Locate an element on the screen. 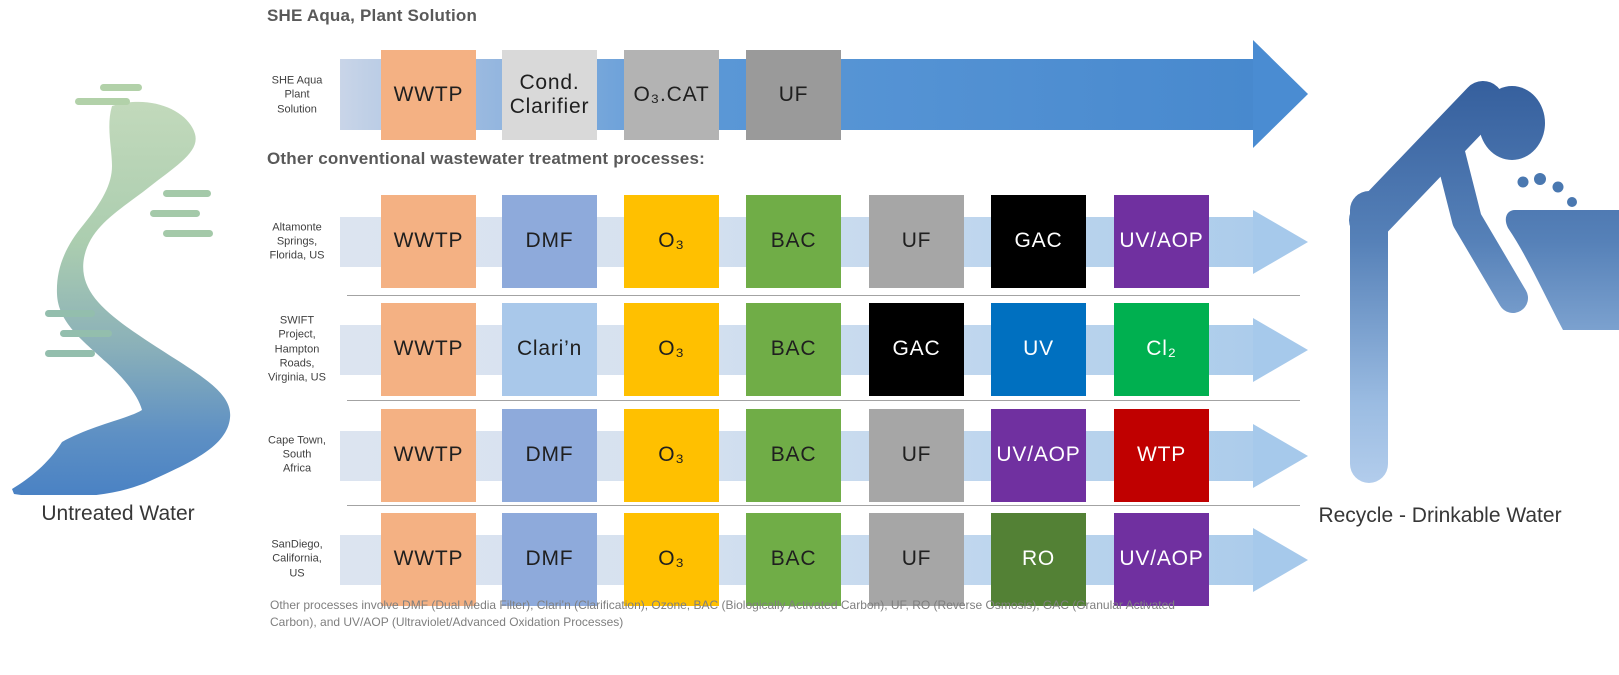 The width and height of the screenshot is (1619, 675). process-step: RO is located at coordinates (1038, 559).